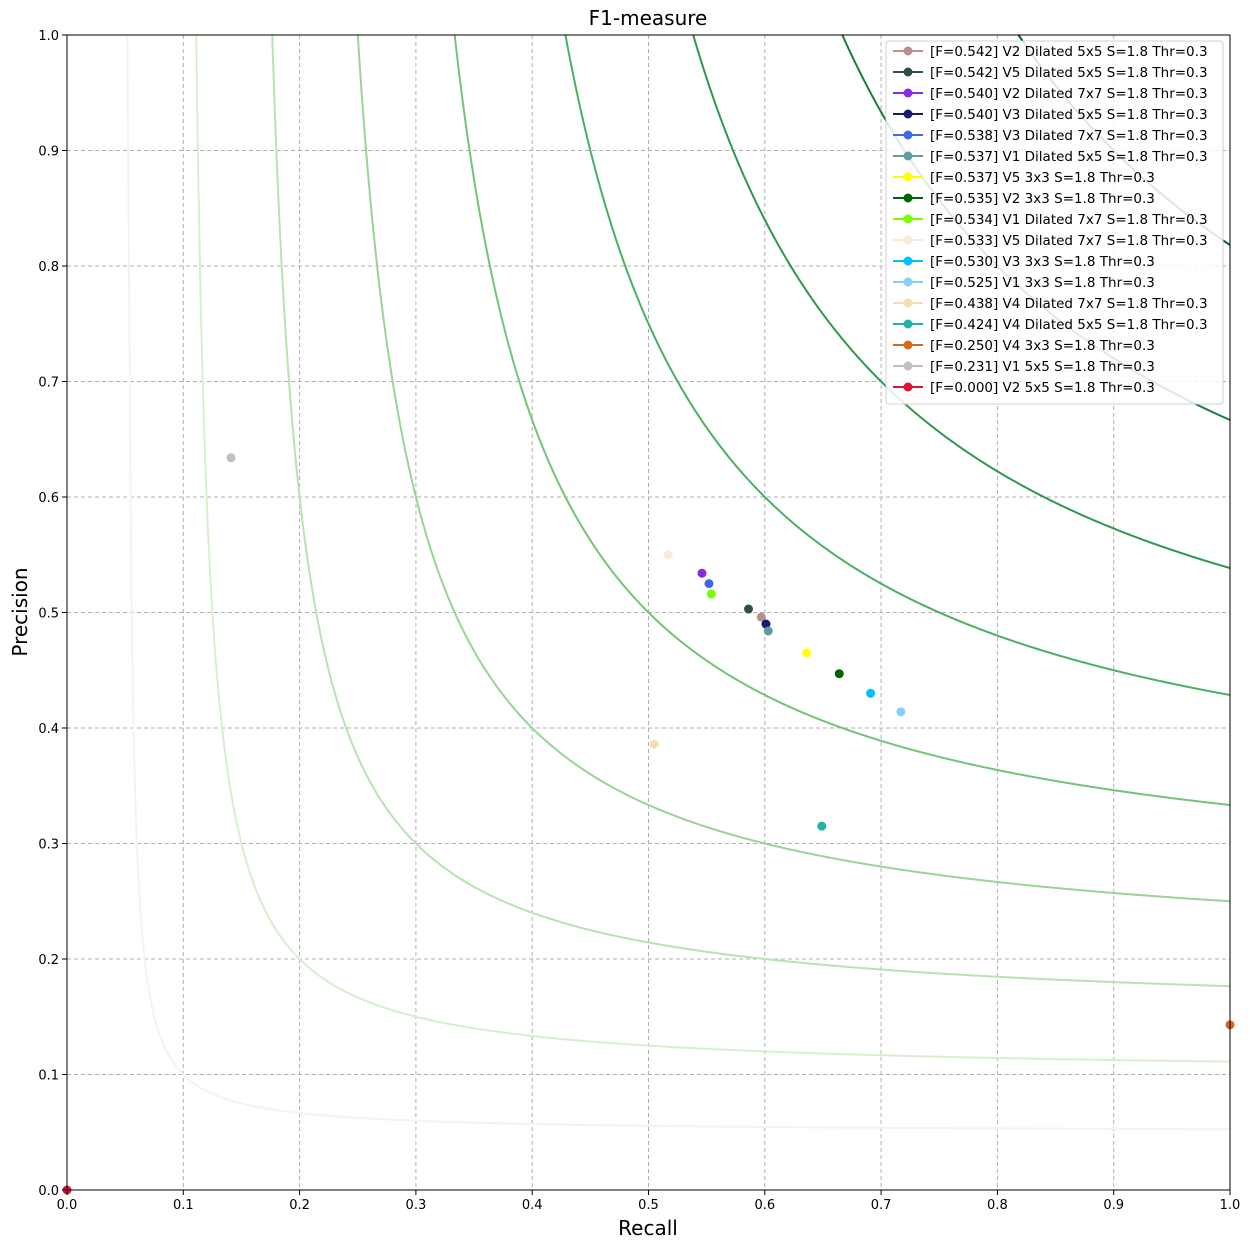 The image size is (1250, 1248). Describe the element at coordinates (1042, 262) in the screenshot. I see `legend-label: [F=0.530] V3 3x3 S=1.8 Thr=0.3` at that location.